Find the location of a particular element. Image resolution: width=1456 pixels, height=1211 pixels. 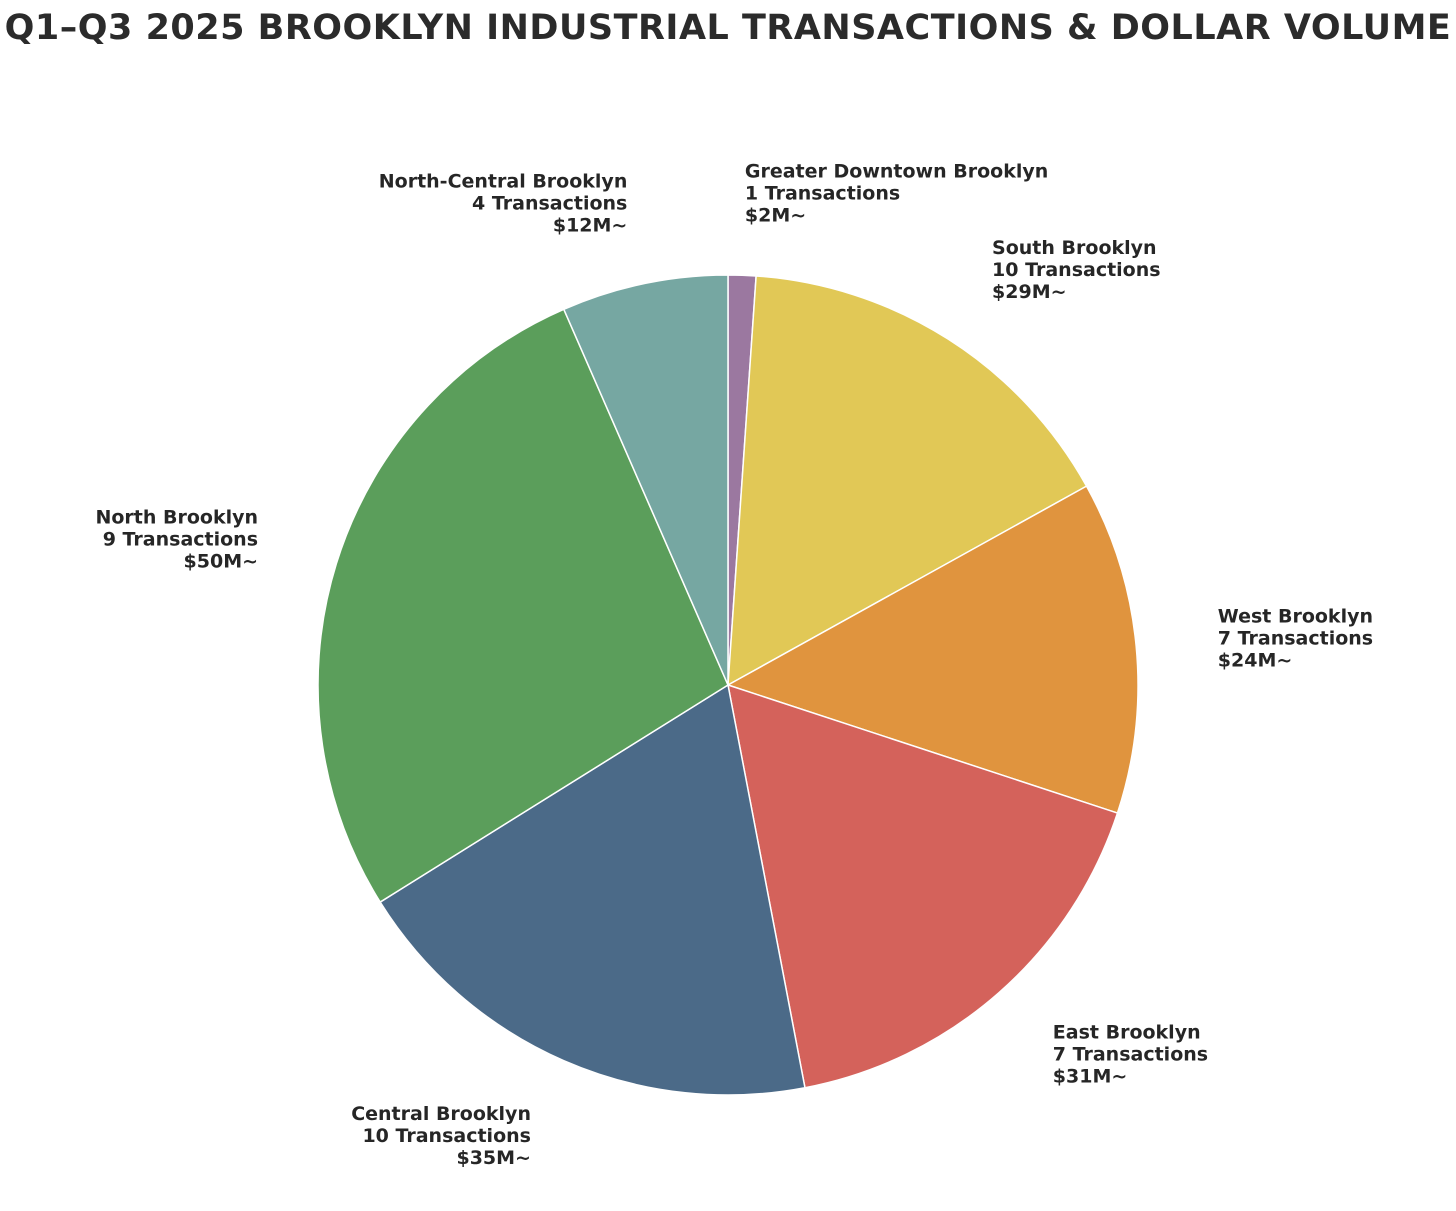

slice-label-name: East Brooklyn is located at coordinates (1127, 1033).